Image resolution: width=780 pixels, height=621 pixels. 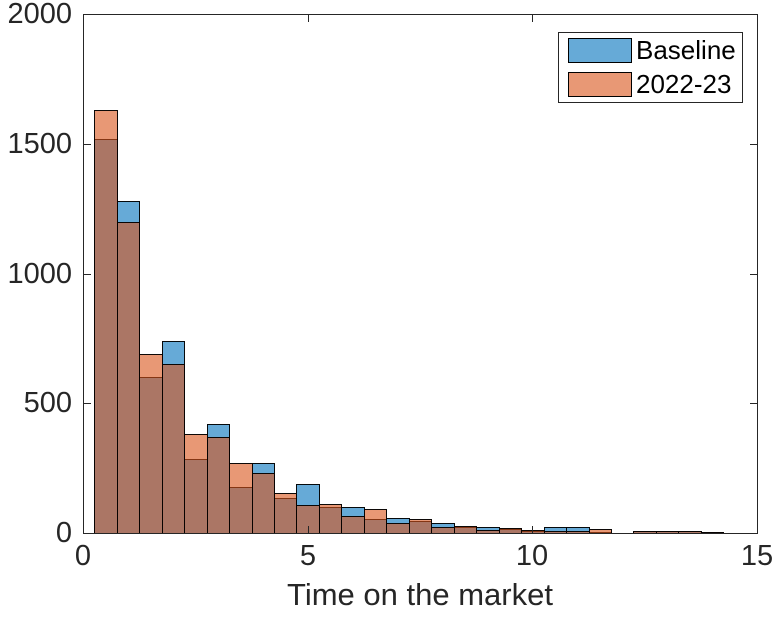 What do you see at coordinates (420, 594) in the screenshot?
I see `x-axis-label: Time on the market` at bounding box center [420, 594].